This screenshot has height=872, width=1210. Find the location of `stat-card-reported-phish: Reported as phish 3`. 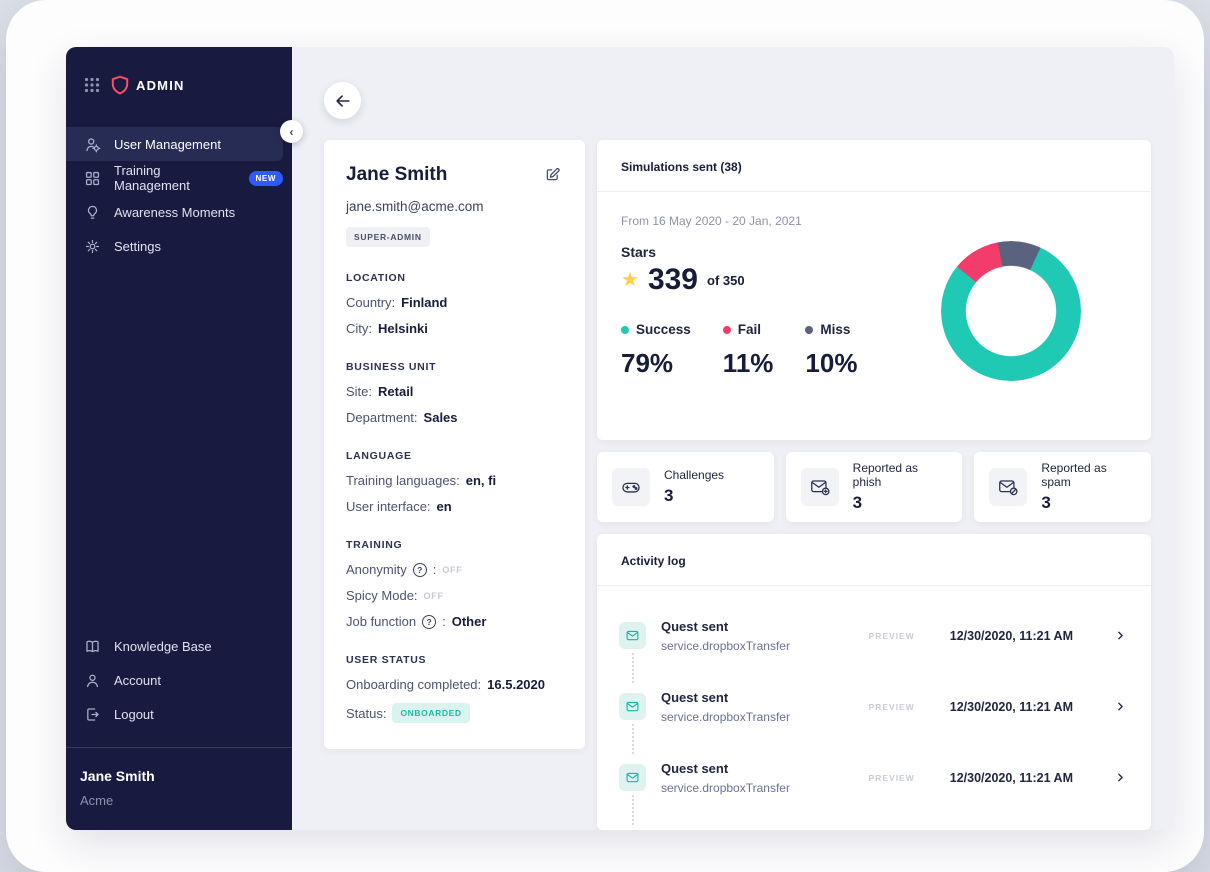

stat-card-reported-phish: Reported as phish 3 is located at coordinates (874, 487).